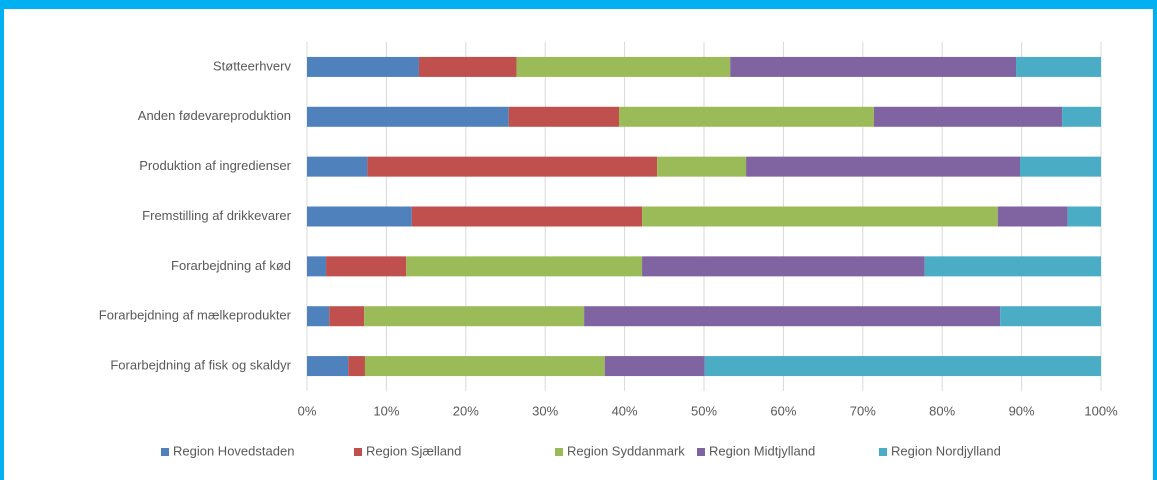  What do you see at coordinates (783, 410) in the screenshot?
I see `x-tick-label: 60%` at bounding box center [783, 410].